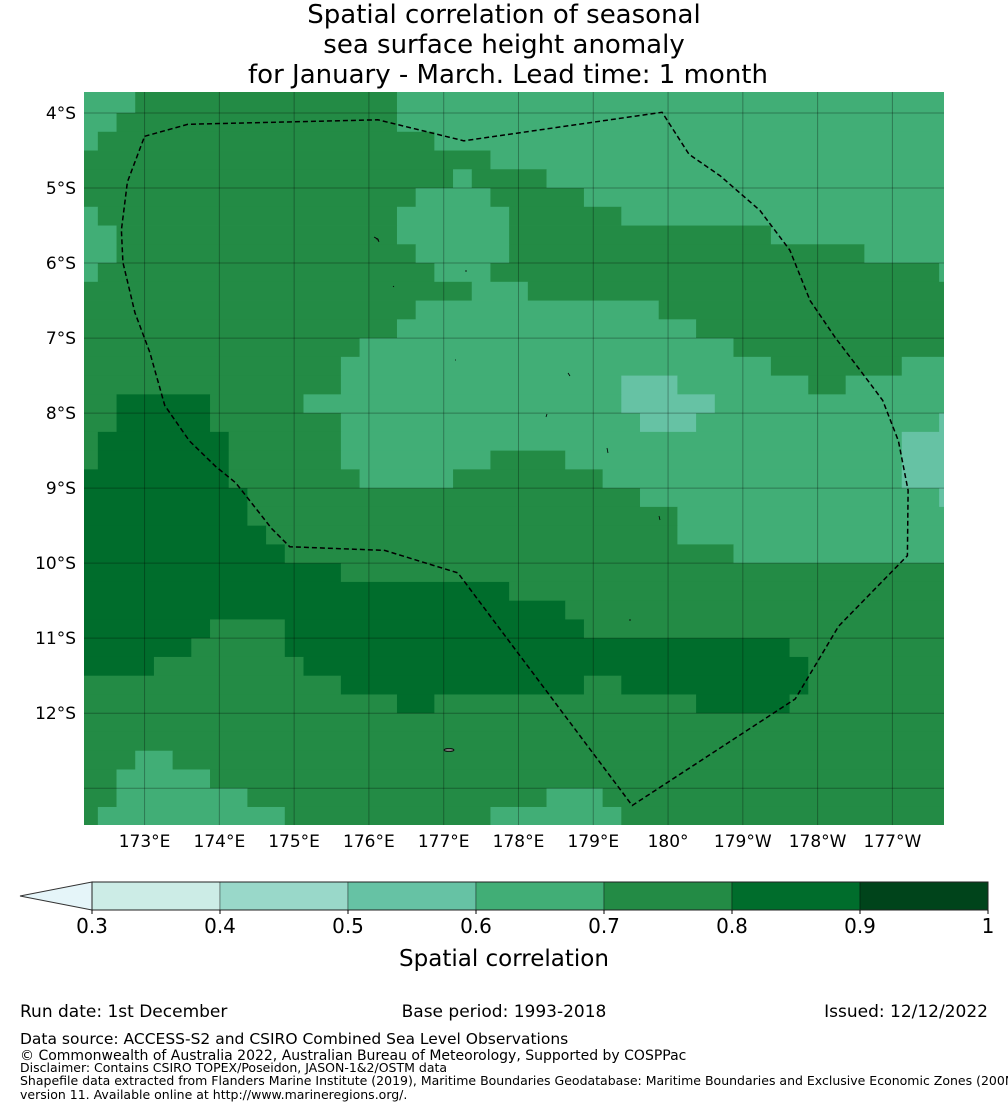 This screenshot has width=1008, height=1110. Describe the element at coordinates (893, 842) in the screenshot. I see `longitude-tick-label: 177°W` at that location.